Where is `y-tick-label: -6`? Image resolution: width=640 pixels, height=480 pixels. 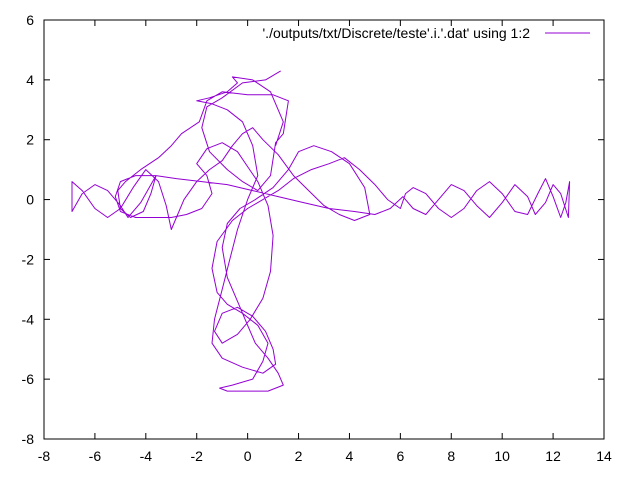 y-tick-label: -6 is located at coordinates (28, 379).